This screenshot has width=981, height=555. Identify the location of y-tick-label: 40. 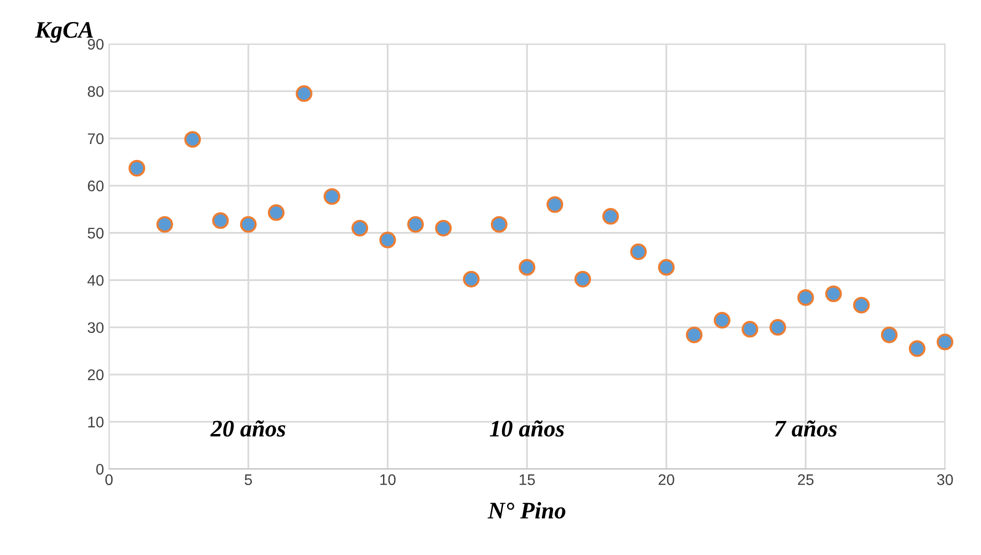
(96, 280).